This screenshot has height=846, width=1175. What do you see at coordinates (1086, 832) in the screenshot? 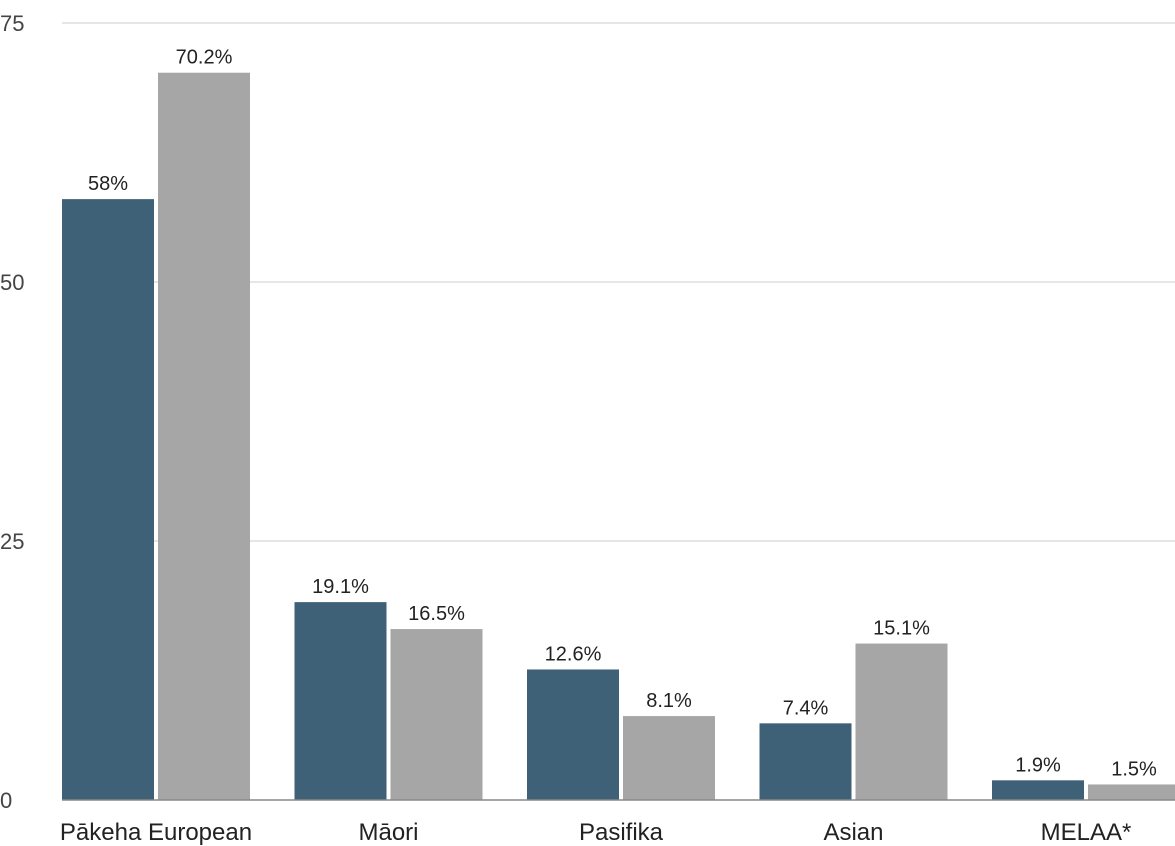
I see `category-label: MELAA*` at bounding box center [1086, 832].